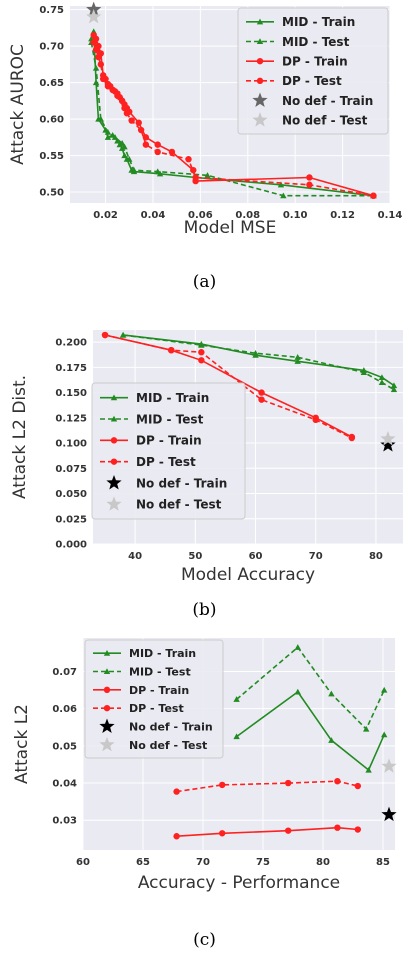 This screenshot has width=409, height=962. Describe the element at coordinates (312, 81) in the screenshot. I see `legend-label: DP - Test` at that location.